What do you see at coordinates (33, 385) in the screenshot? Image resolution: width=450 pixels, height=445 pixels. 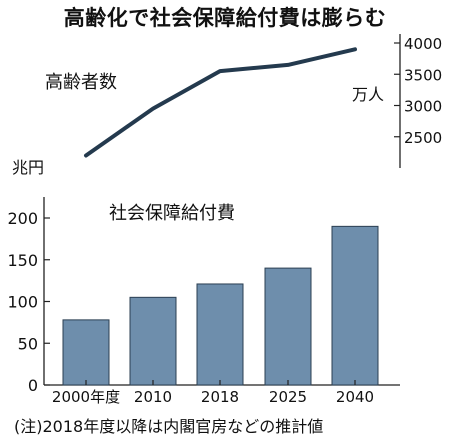 I see `bar-y-tick-label: 0` at bounding box center [33, 385].